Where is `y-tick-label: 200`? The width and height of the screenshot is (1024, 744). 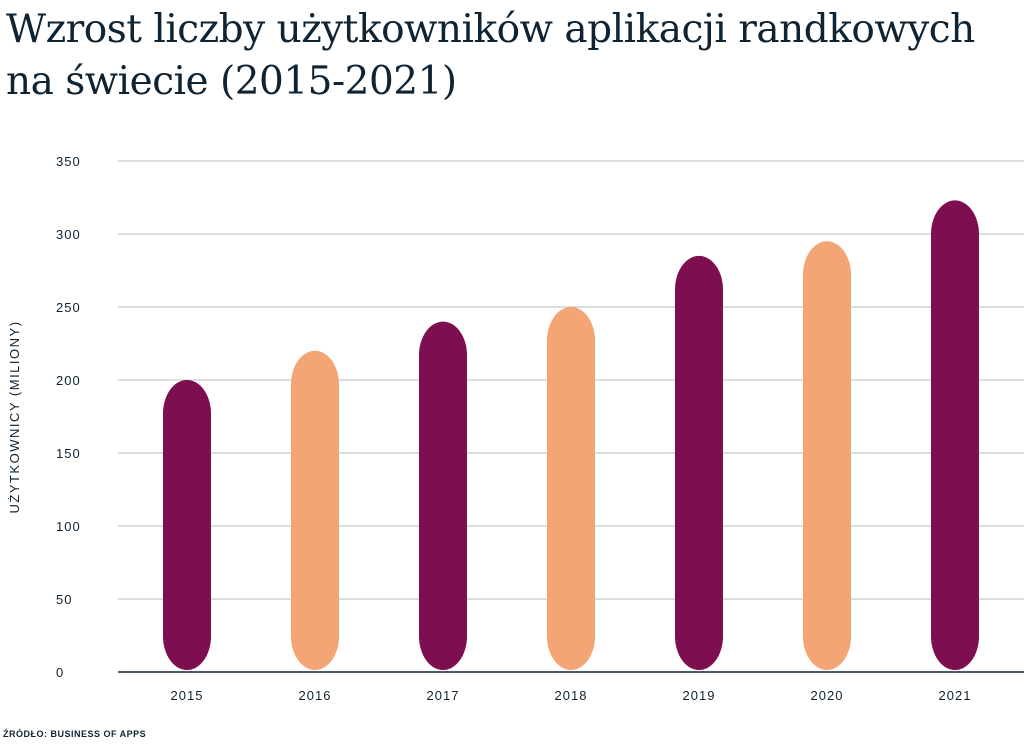
y-tick-label: 200 is located at coordinates (68, 380).